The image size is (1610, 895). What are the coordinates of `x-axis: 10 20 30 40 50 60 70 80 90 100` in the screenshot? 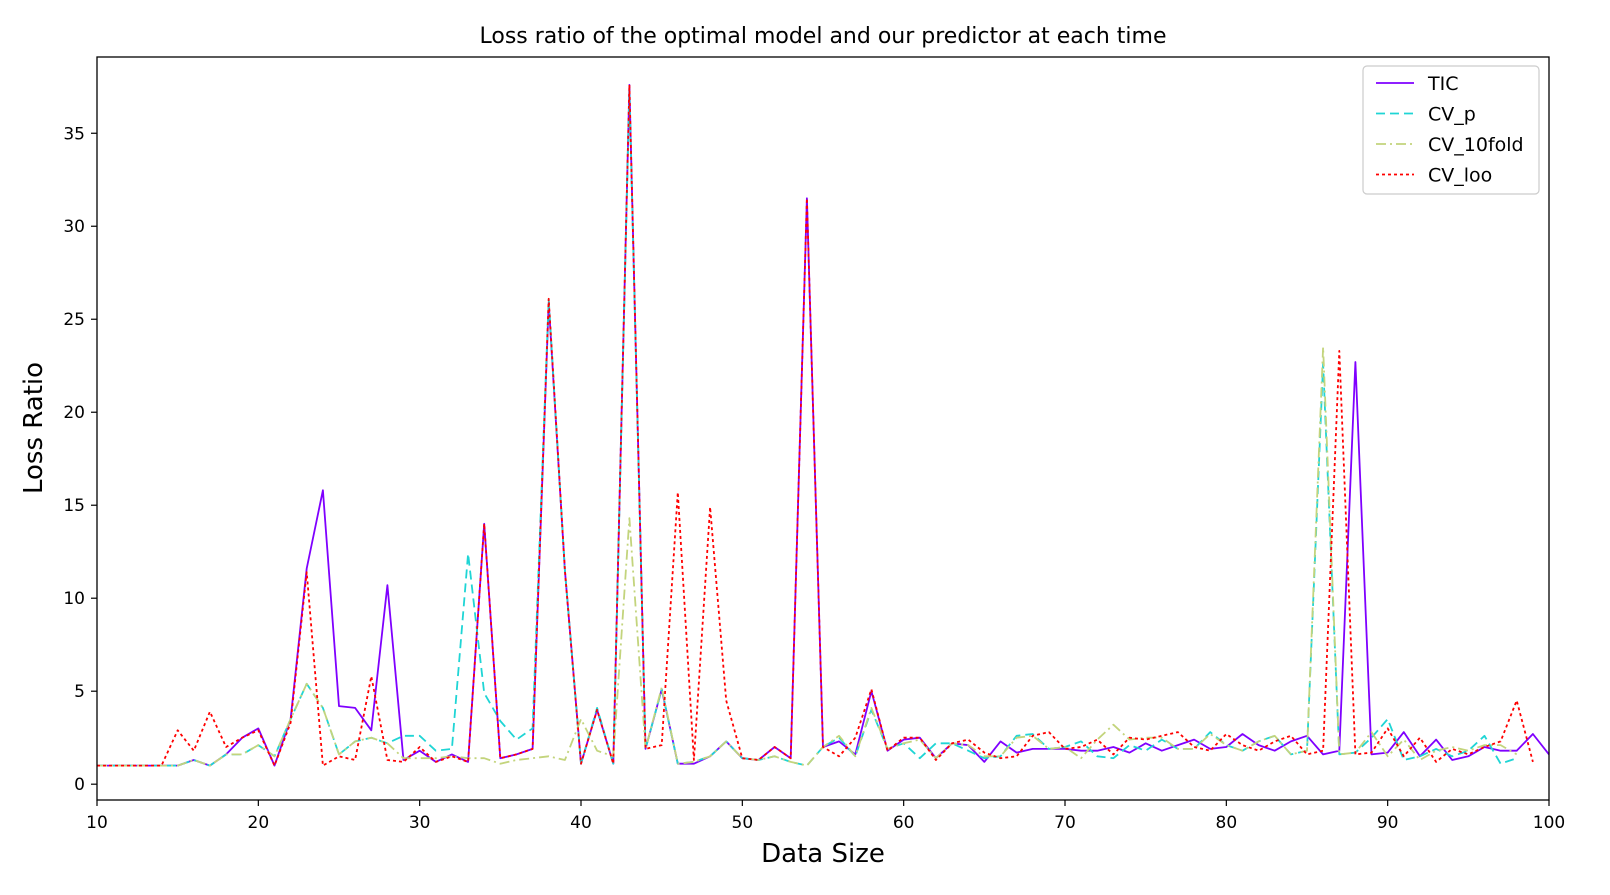 It's located at (825, 816).